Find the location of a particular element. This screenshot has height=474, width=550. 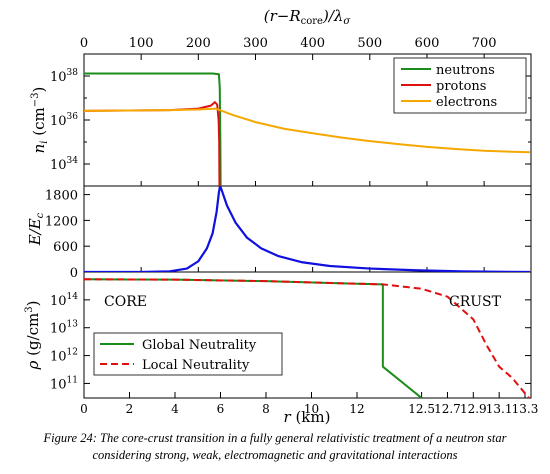

top-x-axis-label: (r−Rcore)/λσ is located at coordinates (308, 17).